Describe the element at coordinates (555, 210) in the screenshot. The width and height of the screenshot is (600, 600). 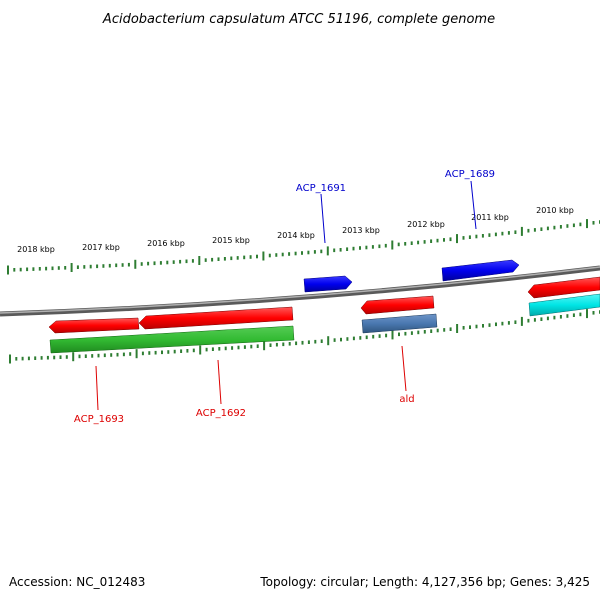
I see `tick-label-2010: 2010 kbp` at that location.